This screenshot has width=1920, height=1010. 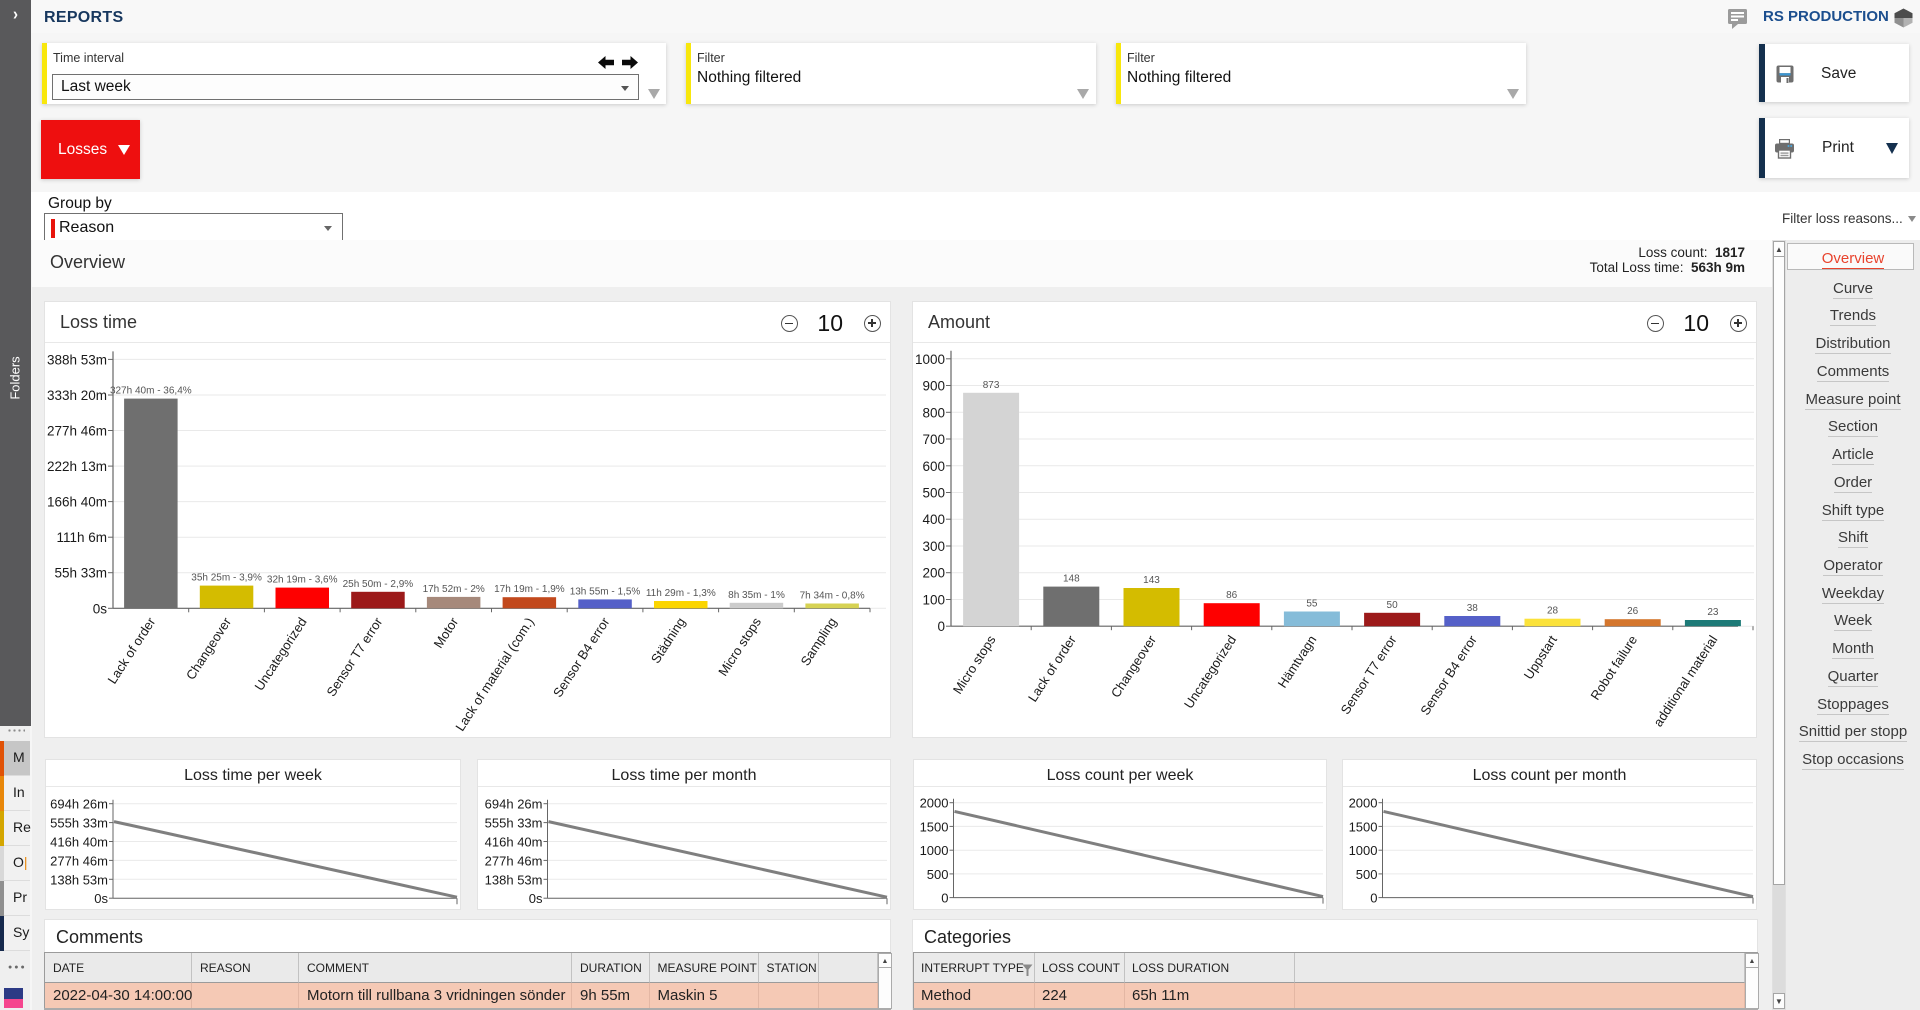 What do you see at coordinates (933, 546) in the screenshot?
I see `svg-text: 300` at bounding box center [933, 546].